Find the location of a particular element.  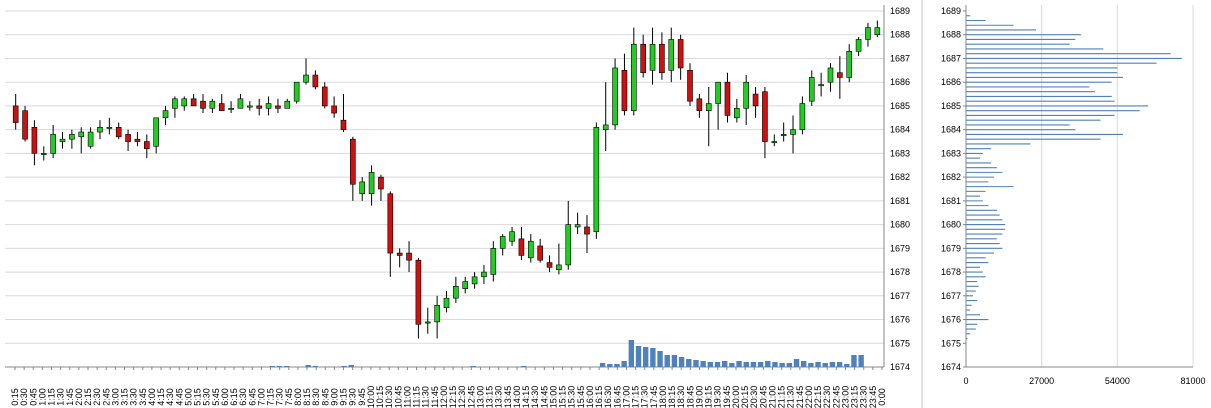

time-tick-label: 18:15 is located at coordinates (672, 397).